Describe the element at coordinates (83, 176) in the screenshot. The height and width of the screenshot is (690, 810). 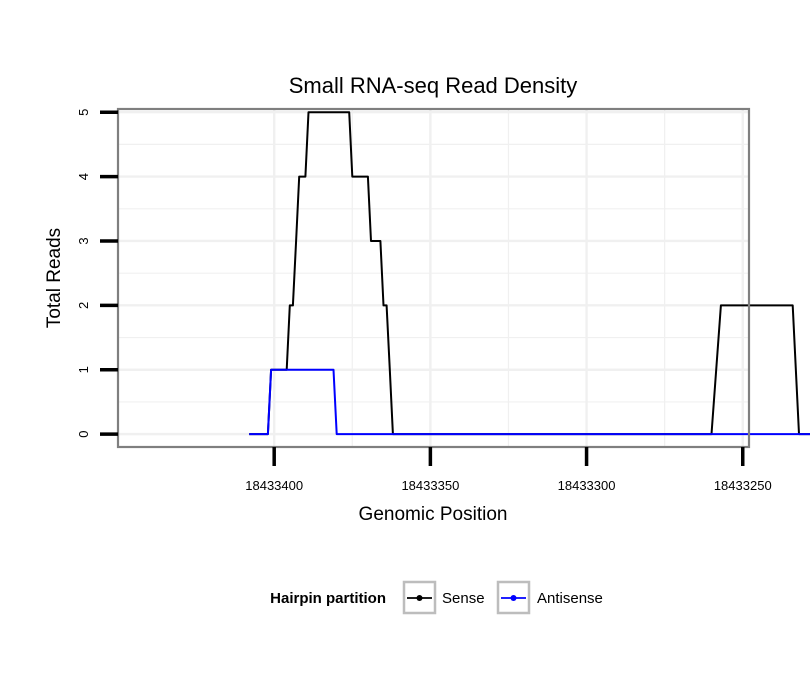
I see `y-tick-label: 4` at that location.